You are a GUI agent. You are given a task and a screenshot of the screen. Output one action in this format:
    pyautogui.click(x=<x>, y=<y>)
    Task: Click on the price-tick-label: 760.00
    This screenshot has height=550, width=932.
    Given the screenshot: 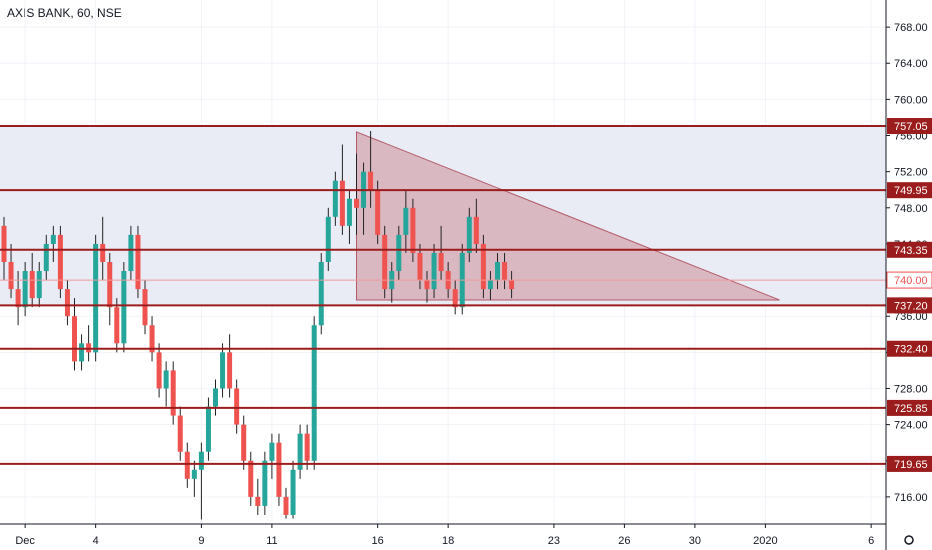 What is the action you would take?
    pyautogui.click(x=911, y=100)
    